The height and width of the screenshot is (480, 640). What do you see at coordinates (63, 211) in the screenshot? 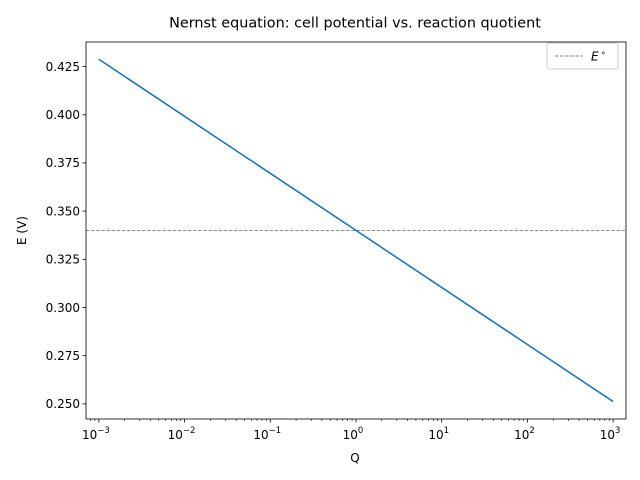
I see `y-tick-label: 0.350` at bounding box center [63, 211].